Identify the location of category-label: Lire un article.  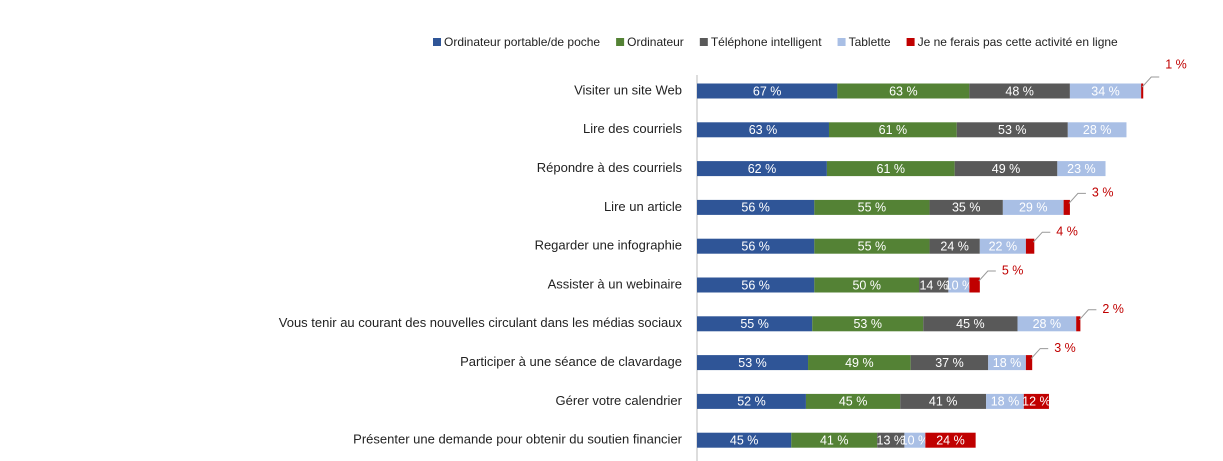
(643, 206).